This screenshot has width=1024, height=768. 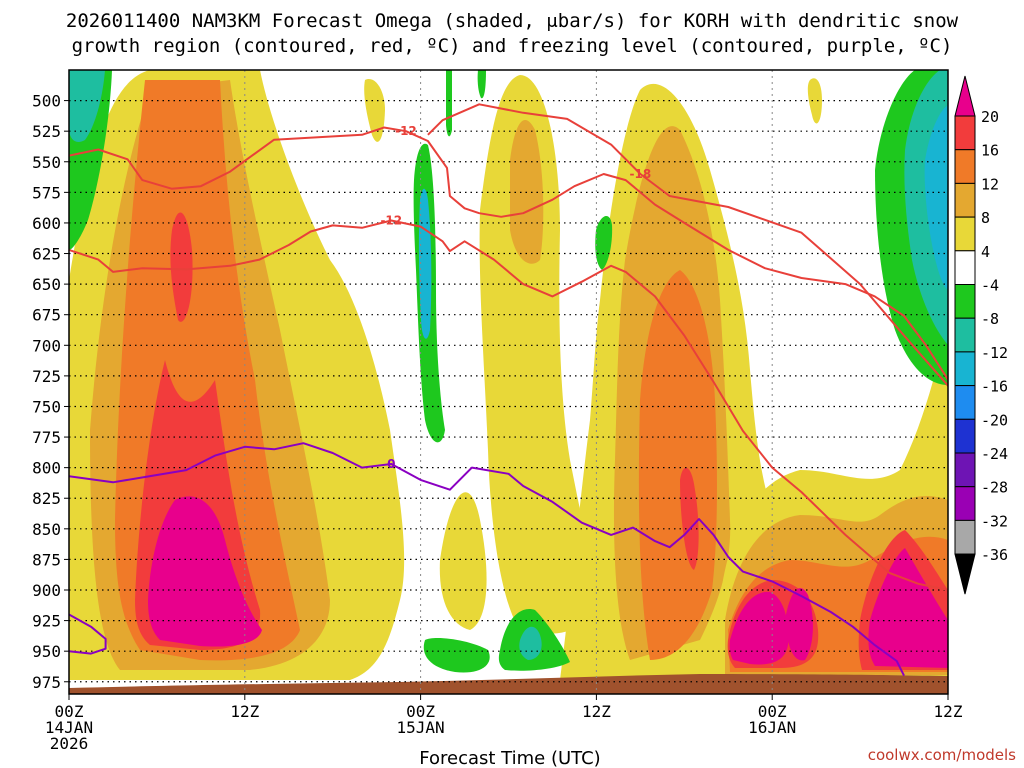 What do you see at coordinates (391, 464) in the screenshot?
I see `contour-label: 0` at bounding box center [391, 464].